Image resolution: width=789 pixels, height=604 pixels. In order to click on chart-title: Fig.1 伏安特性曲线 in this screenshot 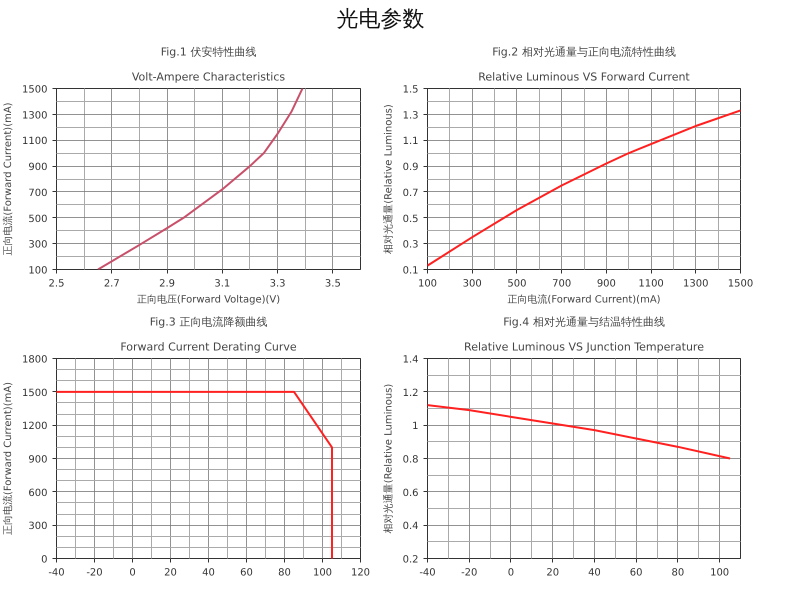, I will do `click(208, 52)`.